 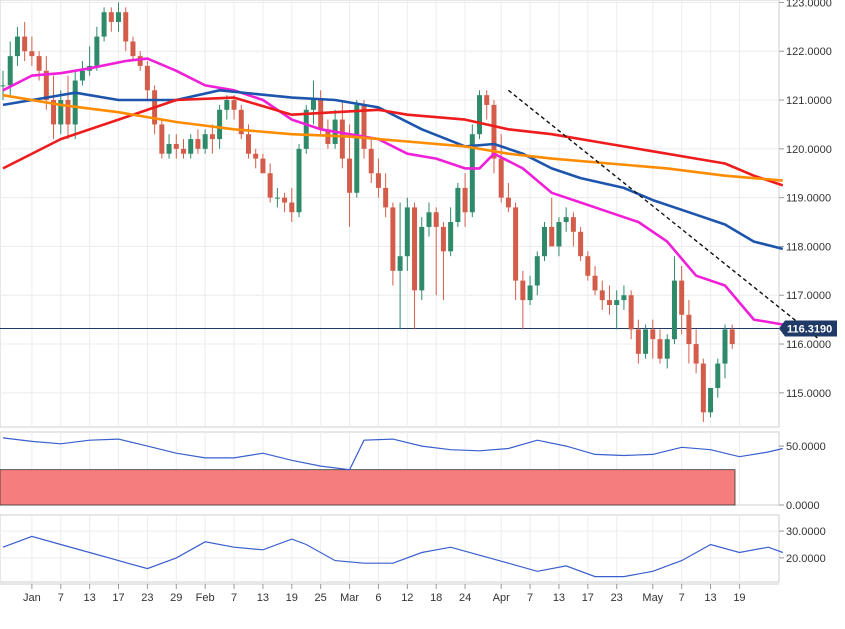 What do you see at coordinates (806, 447) in the screenshot?
I see `rsi-y-tick-label: 50.0000` at bounding box center [806, 447].